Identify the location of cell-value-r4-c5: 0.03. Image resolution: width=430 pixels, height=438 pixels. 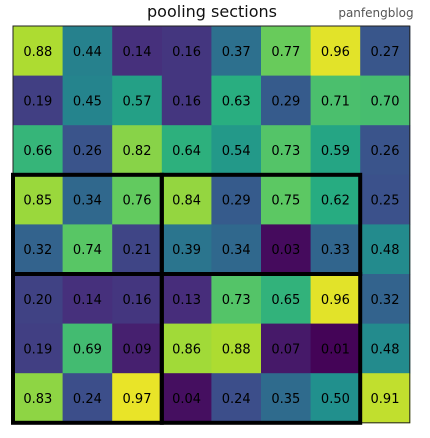
(285, 250).